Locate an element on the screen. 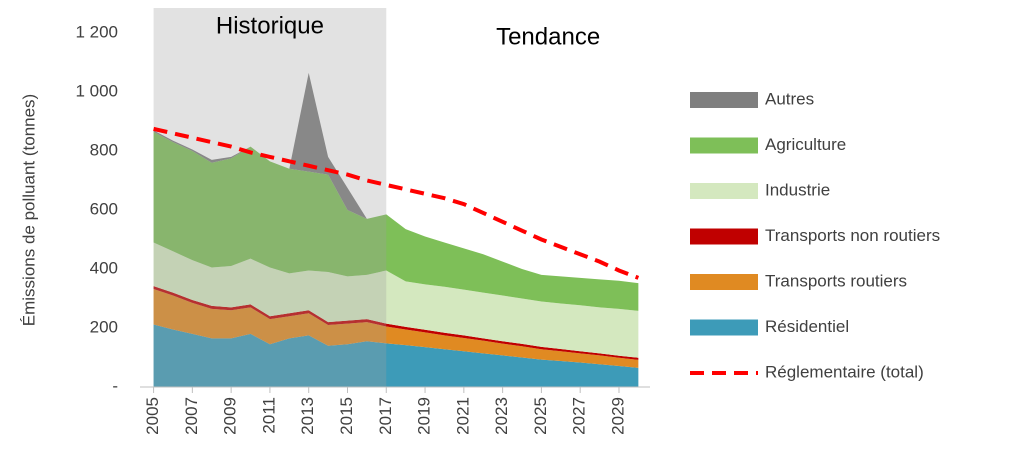 The height and width of the screenshot is (452, 1013). y-tick-label: 800 is located at coordinates (104, 149).